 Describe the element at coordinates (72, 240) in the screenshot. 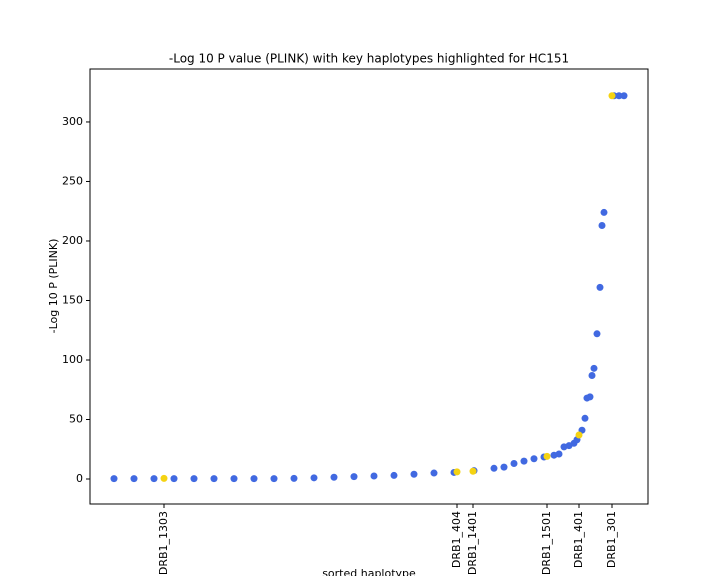

I see `y-tick-label: 200` at that location.